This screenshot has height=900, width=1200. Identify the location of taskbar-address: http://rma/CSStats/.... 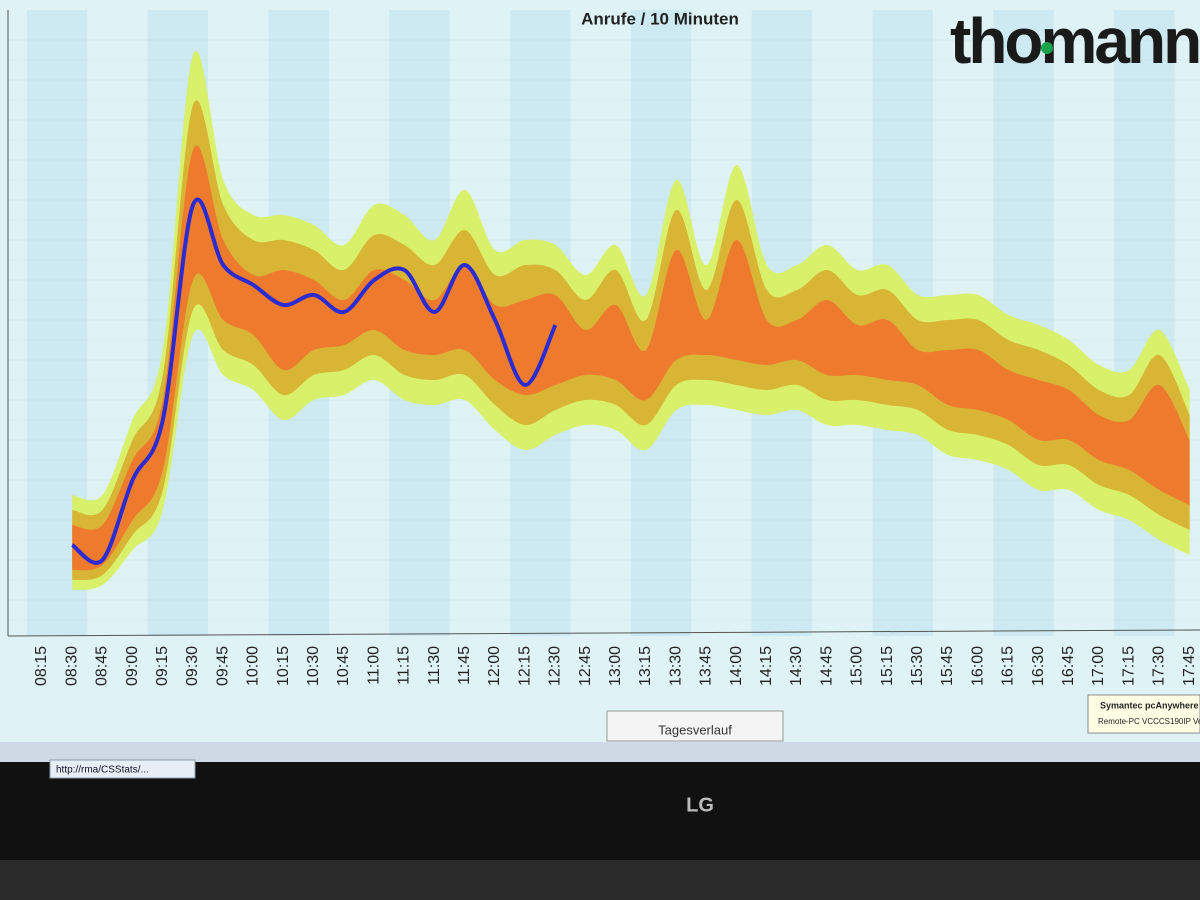
(102, 770).